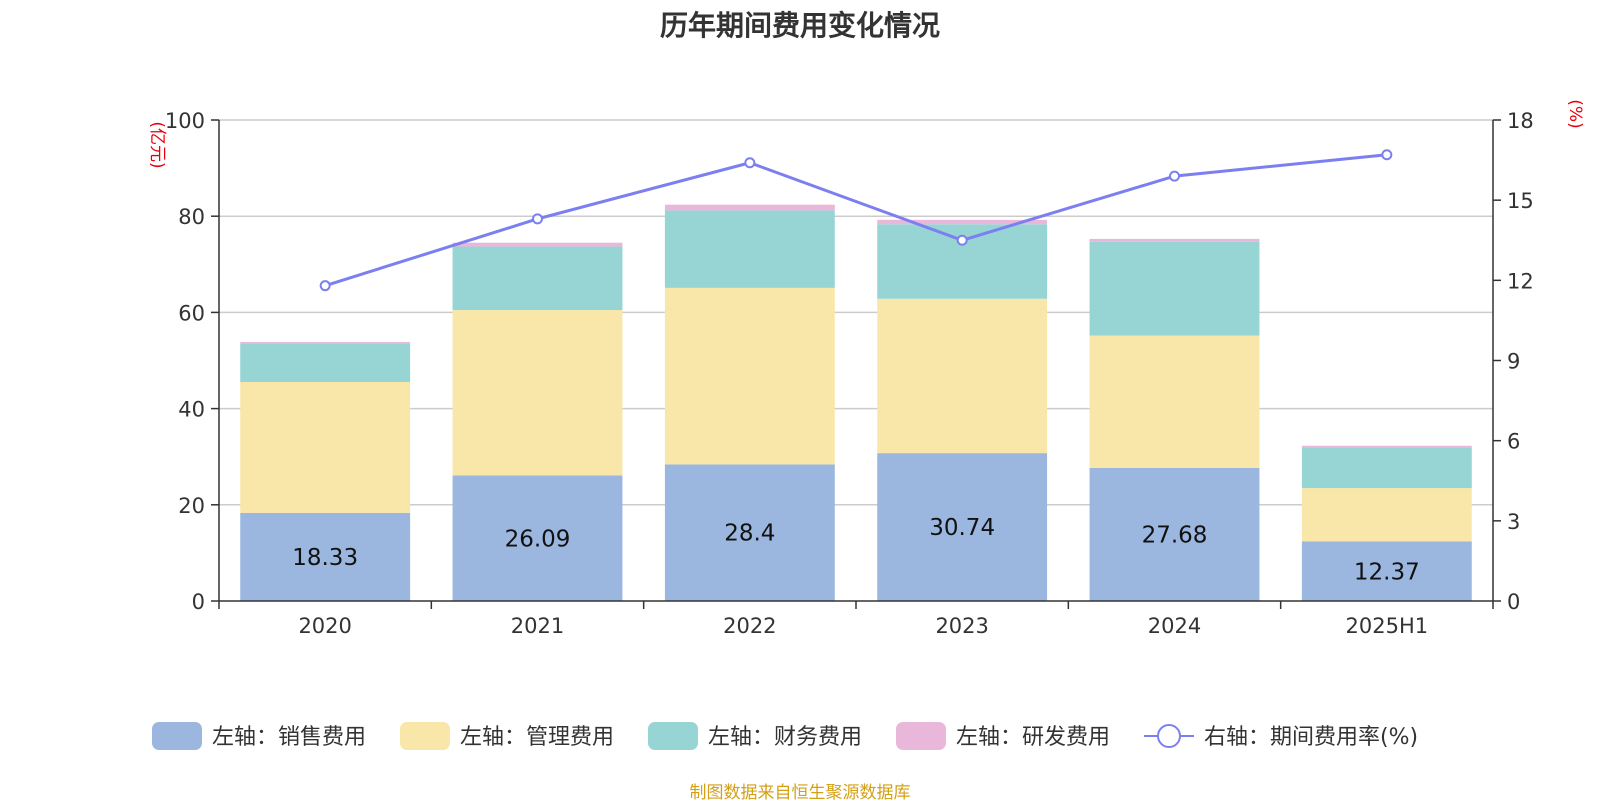  What do you see at coordinates (185, 121) in the screenshot?
I see `left-tick-label: 100` at bounding box center [185, 121].